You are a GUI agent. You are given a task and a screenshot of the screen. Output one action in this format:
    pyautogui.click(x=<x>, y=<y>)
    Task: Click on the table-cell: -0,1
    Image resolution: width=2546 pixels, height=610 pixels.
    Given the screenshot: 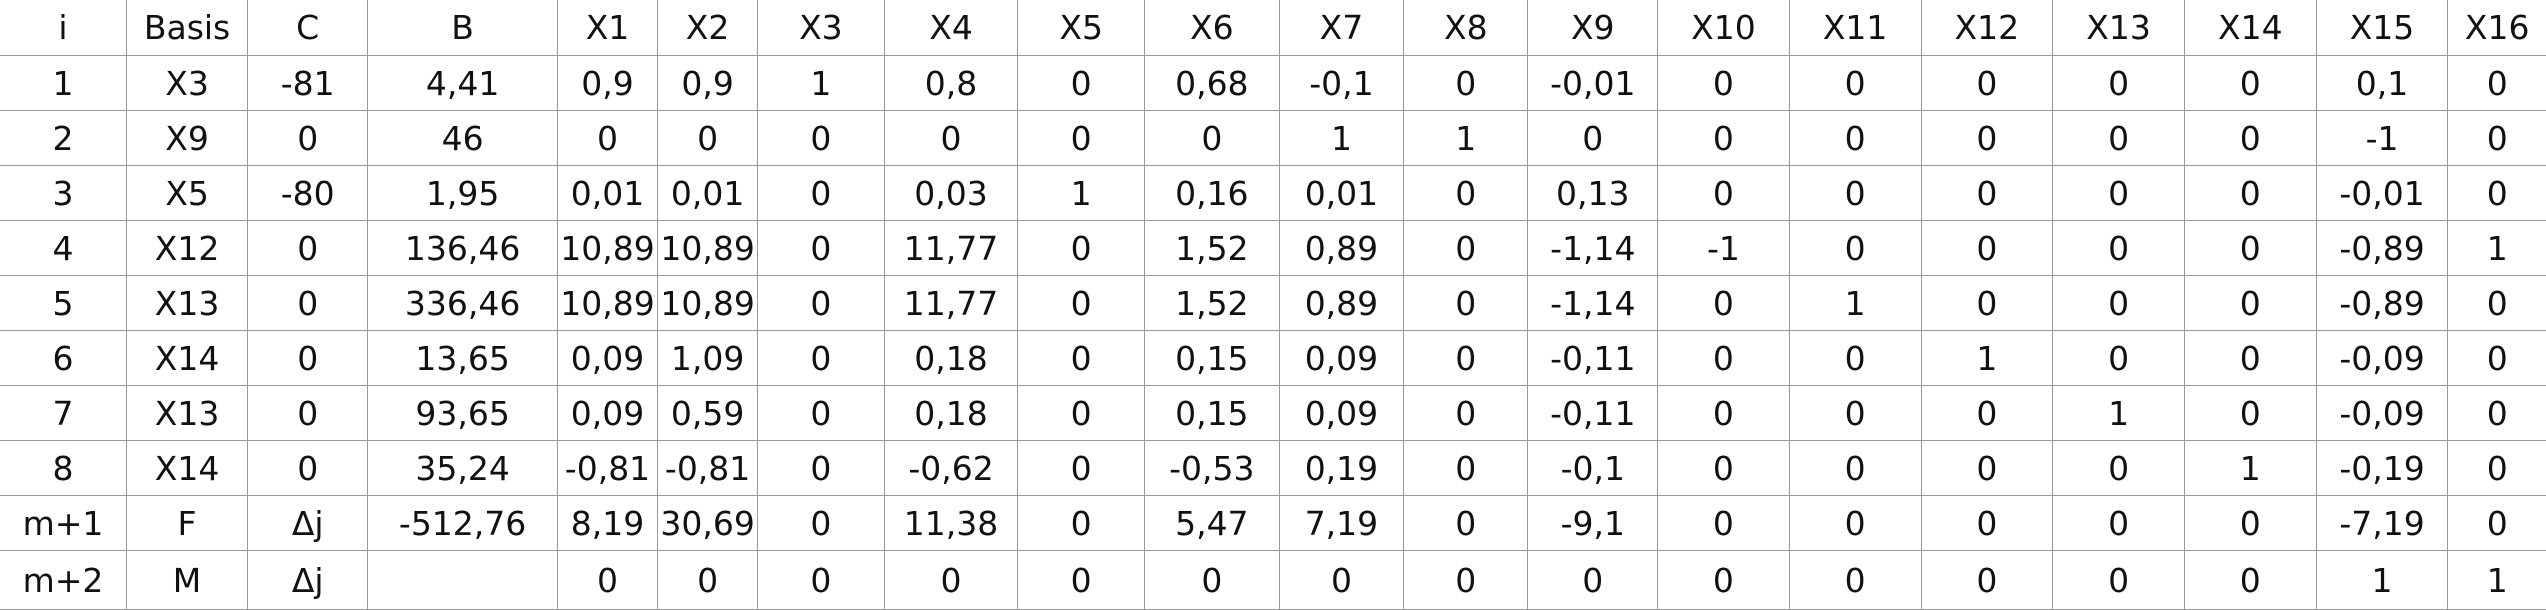 What is the action you would take?
    pyautogui.click(x=1593, y=468)
    